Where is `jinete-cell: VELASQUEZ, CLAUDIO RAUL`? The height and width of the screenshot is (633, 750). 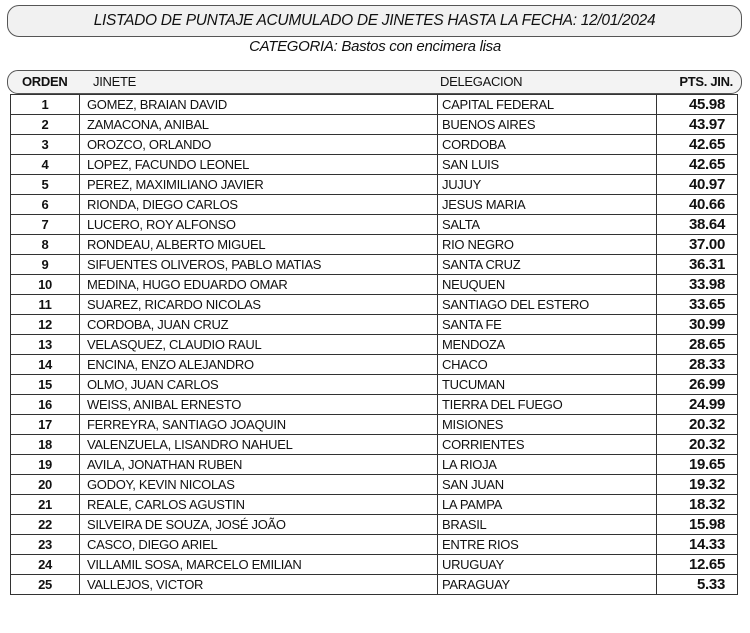 jinete-cell: VELASQUEZ, CLAUDIO RAUL is located at coordinates (258, 344).